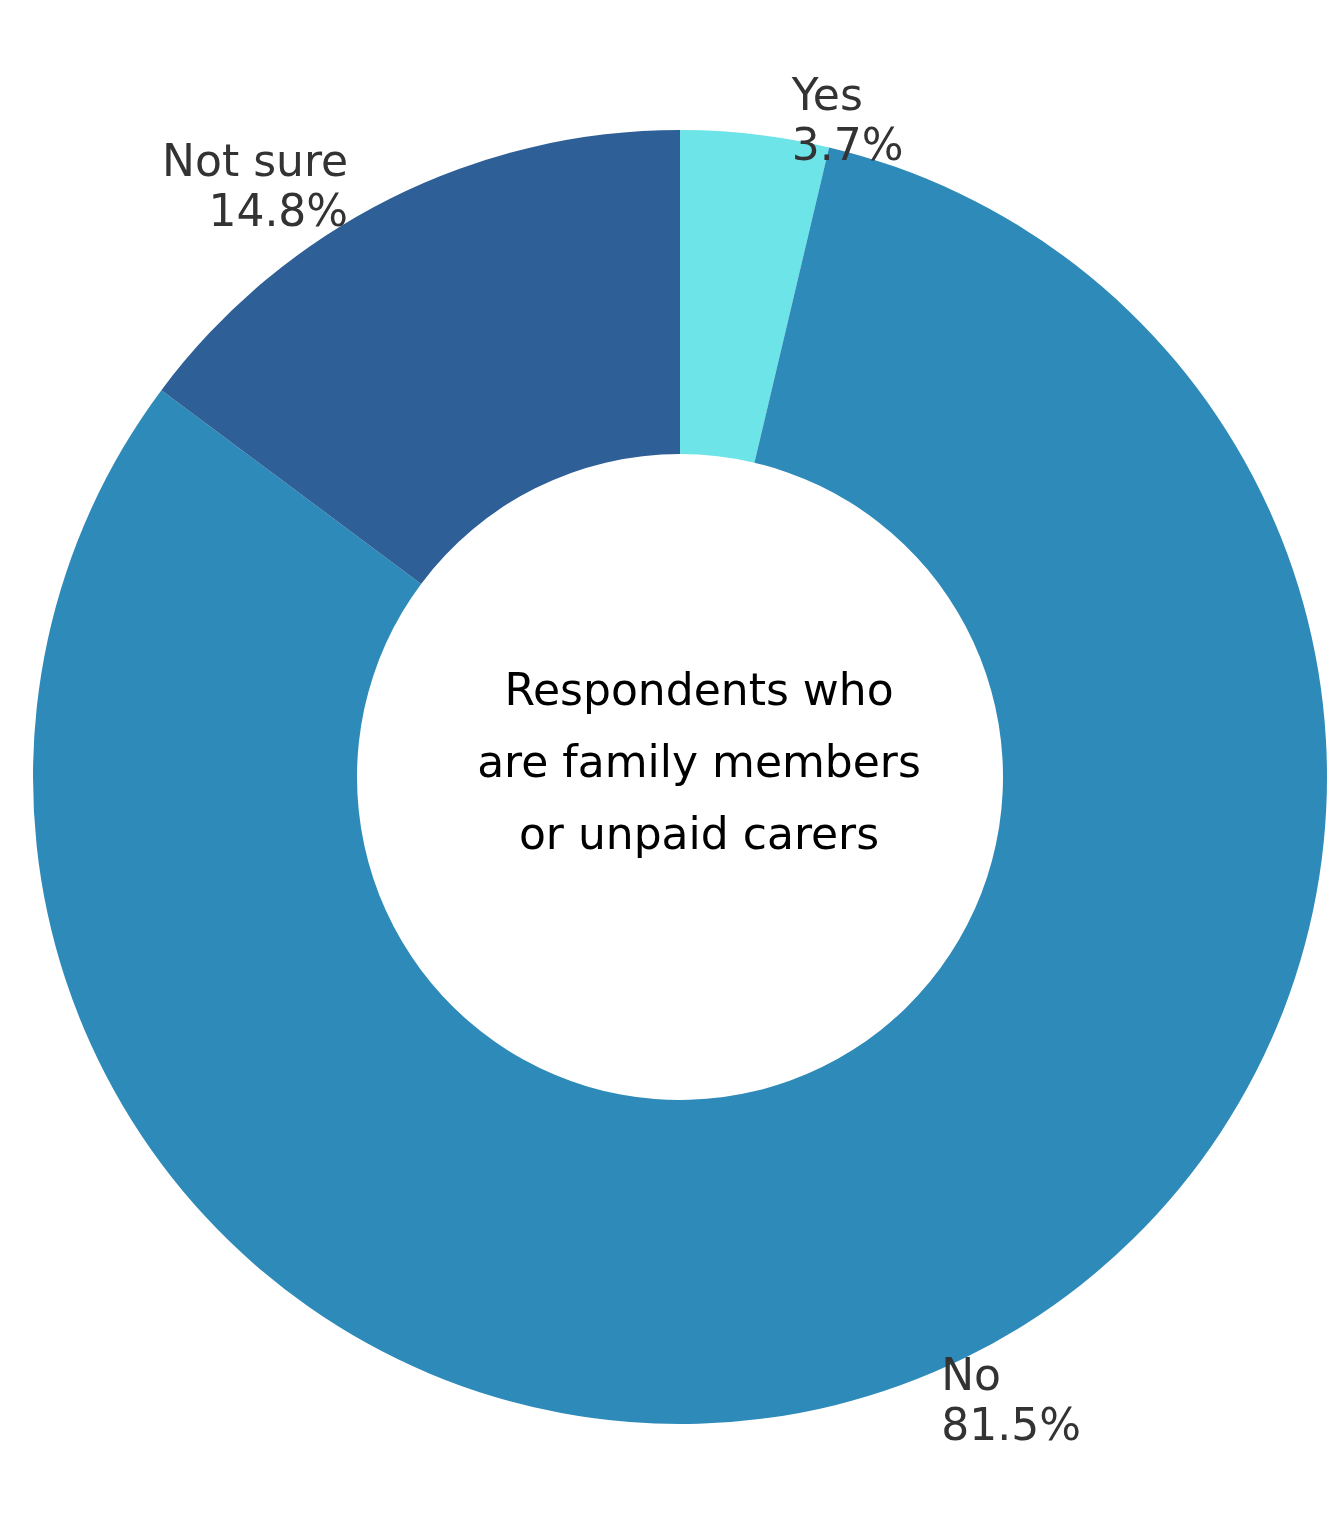  Describe the element at coordinates (699, 761) in the screenshot. I see `text: Respondents who are family members or unpaid carers` at that location.